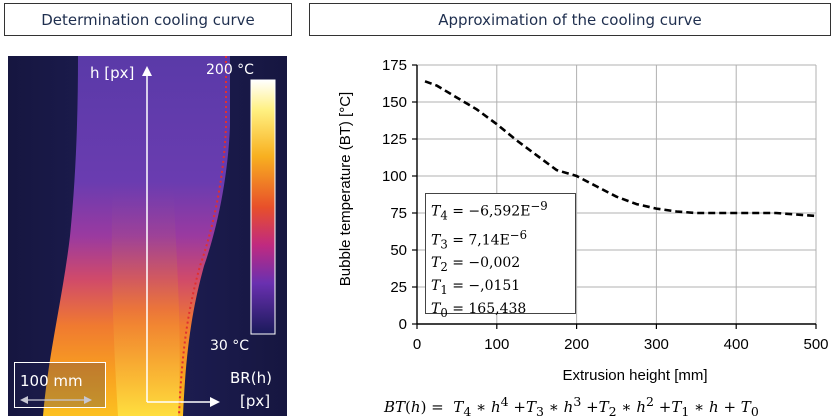 The image size is (838, 419). Describe the element at coordinates (345, 189) in the screenshot. I see `y-axis-label: Bubble temperature (BT) [°C]` at that location.